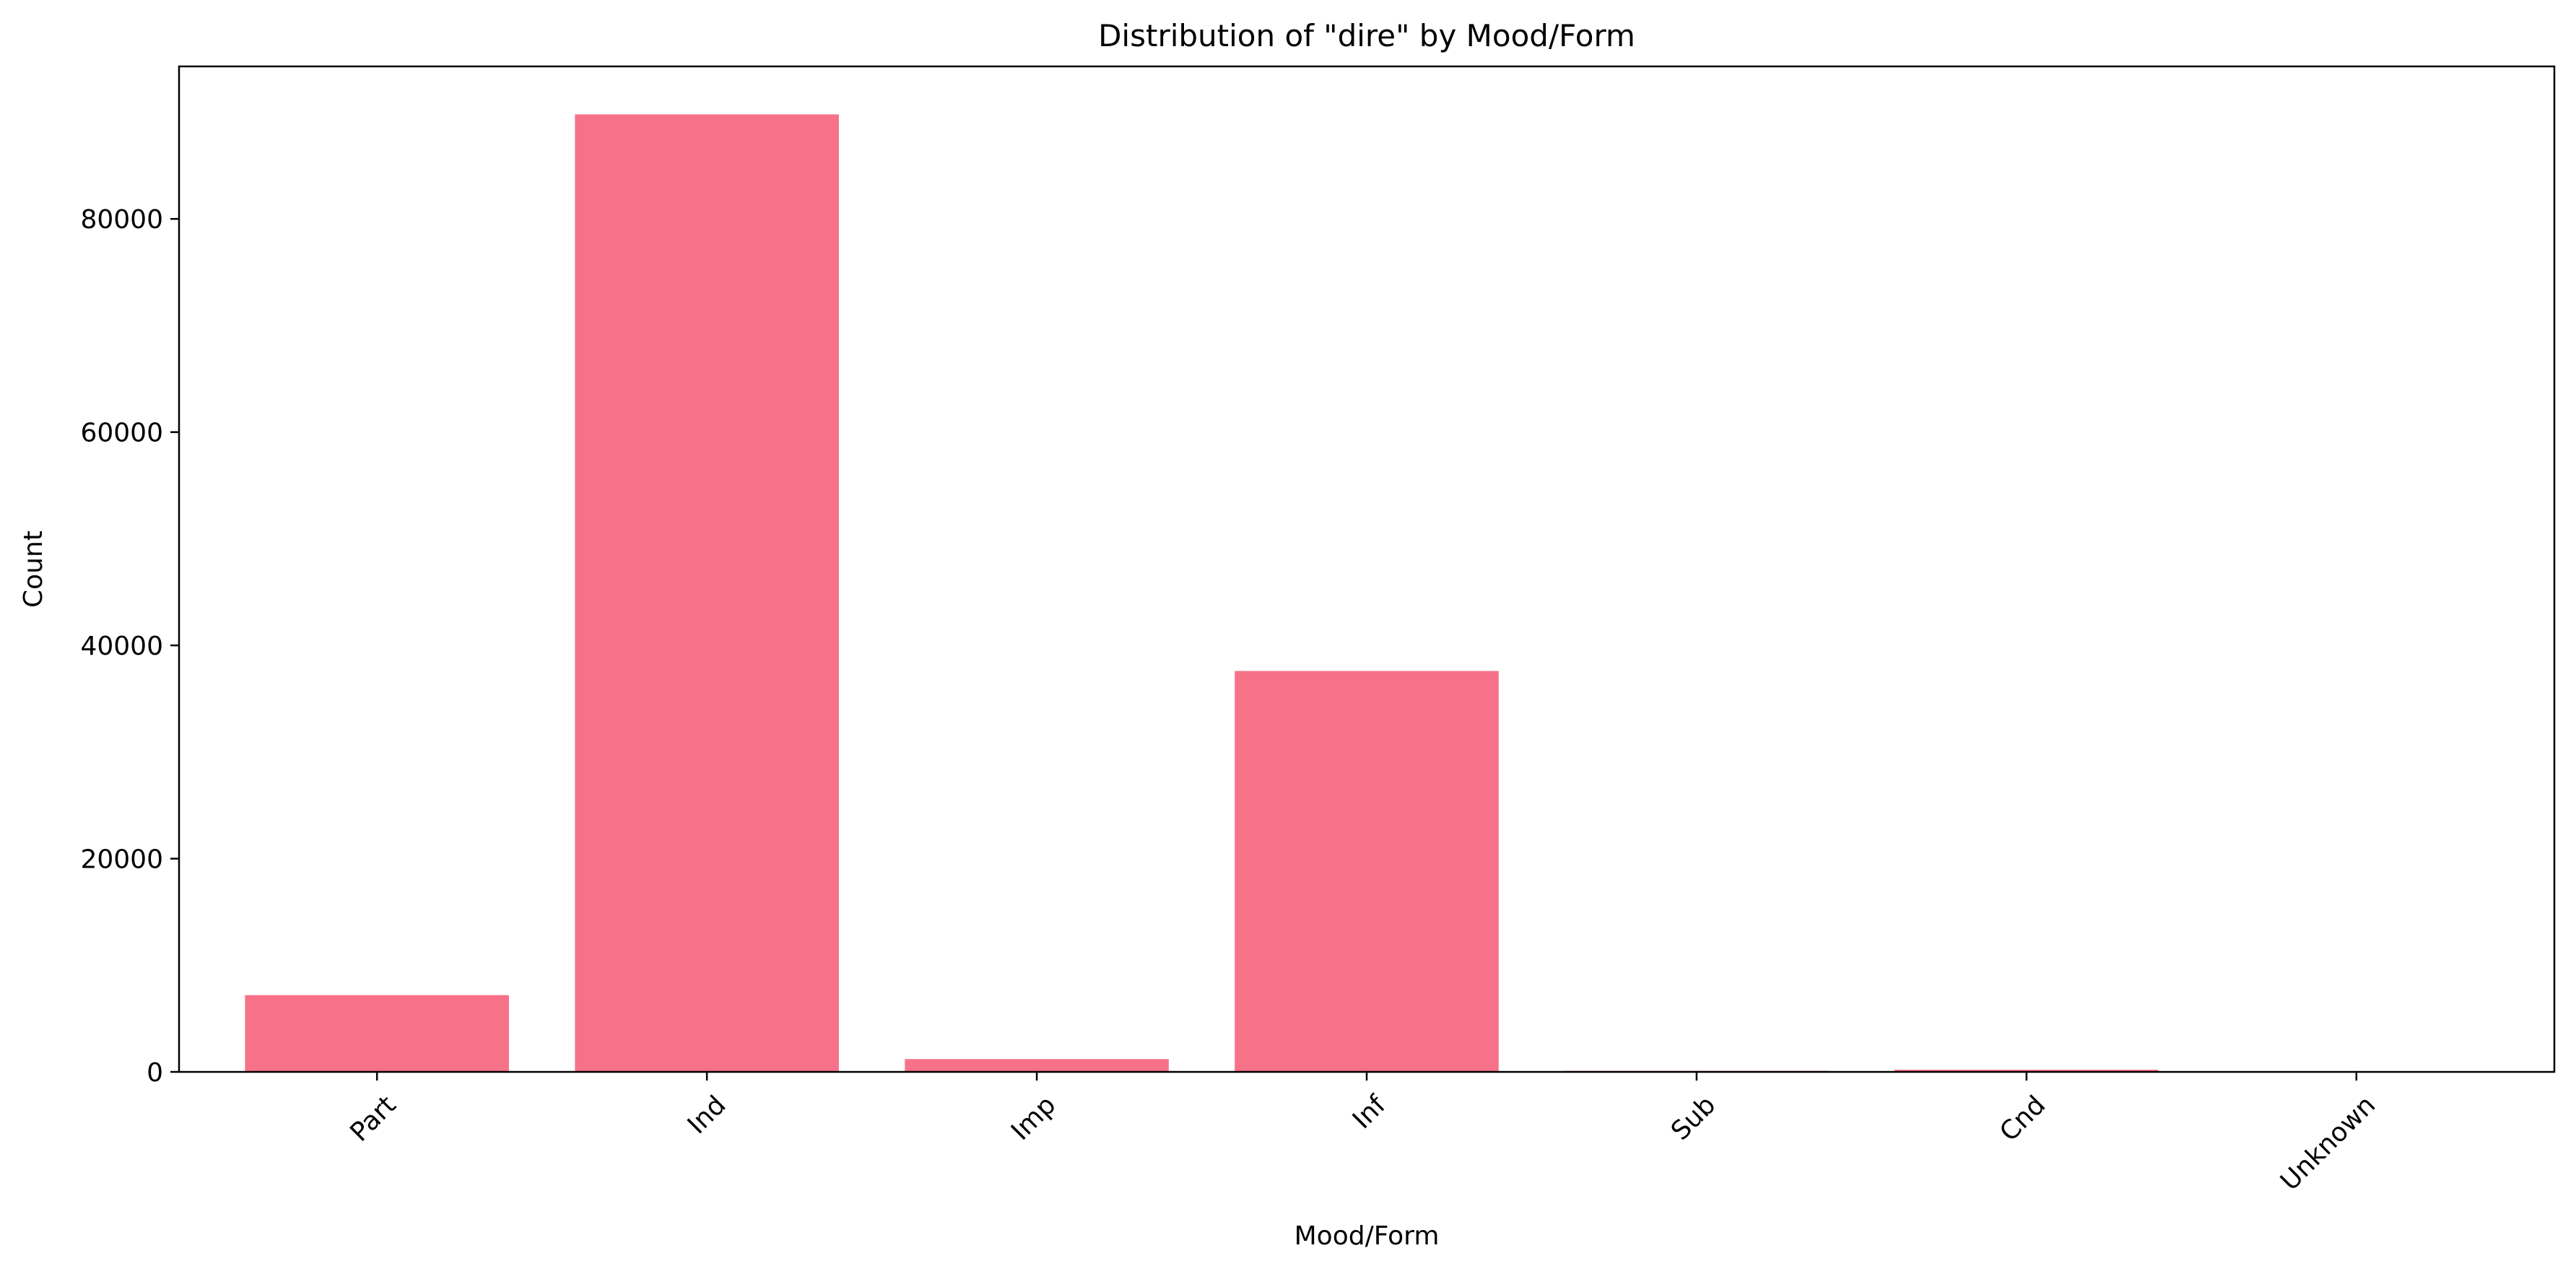 The height and width of the screenshot is (1274, 2576). Describe the element at coordinates (372, 1118) in the screenshot. I see `x-tick-label-part: Part` at that location.